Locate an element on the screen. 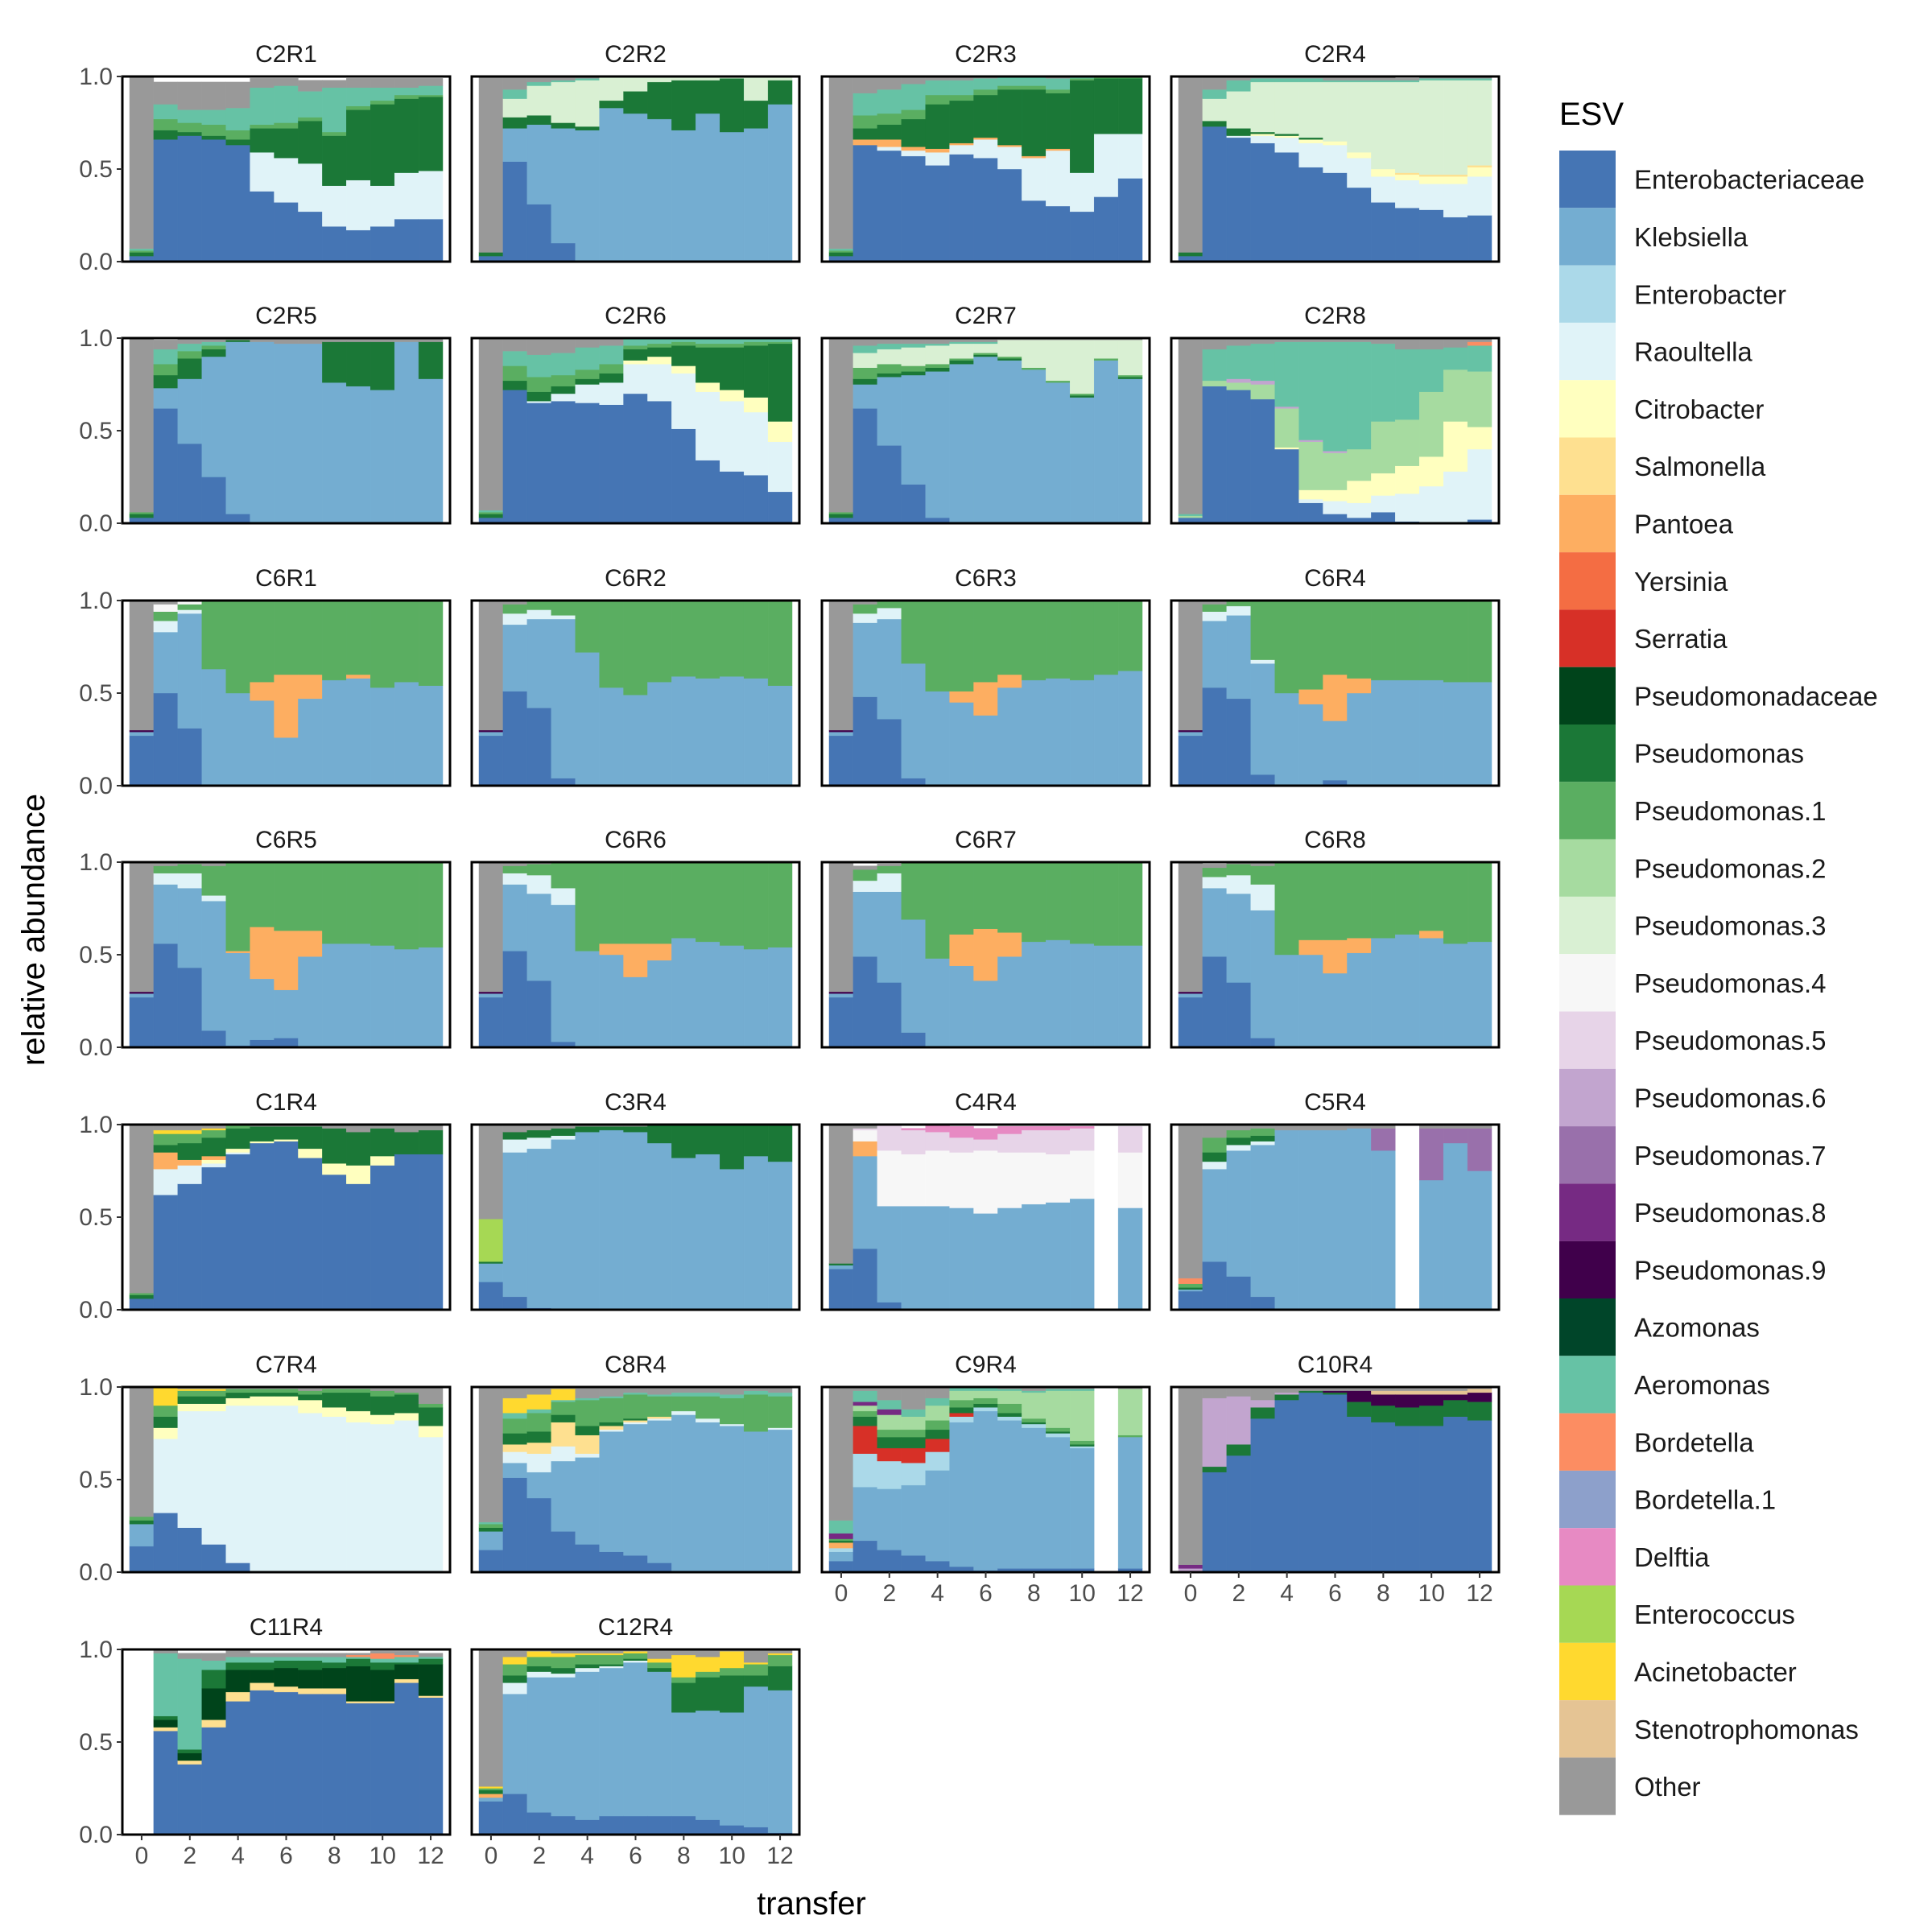  facet-title: C6R6 is located at coordinates (636, 840).